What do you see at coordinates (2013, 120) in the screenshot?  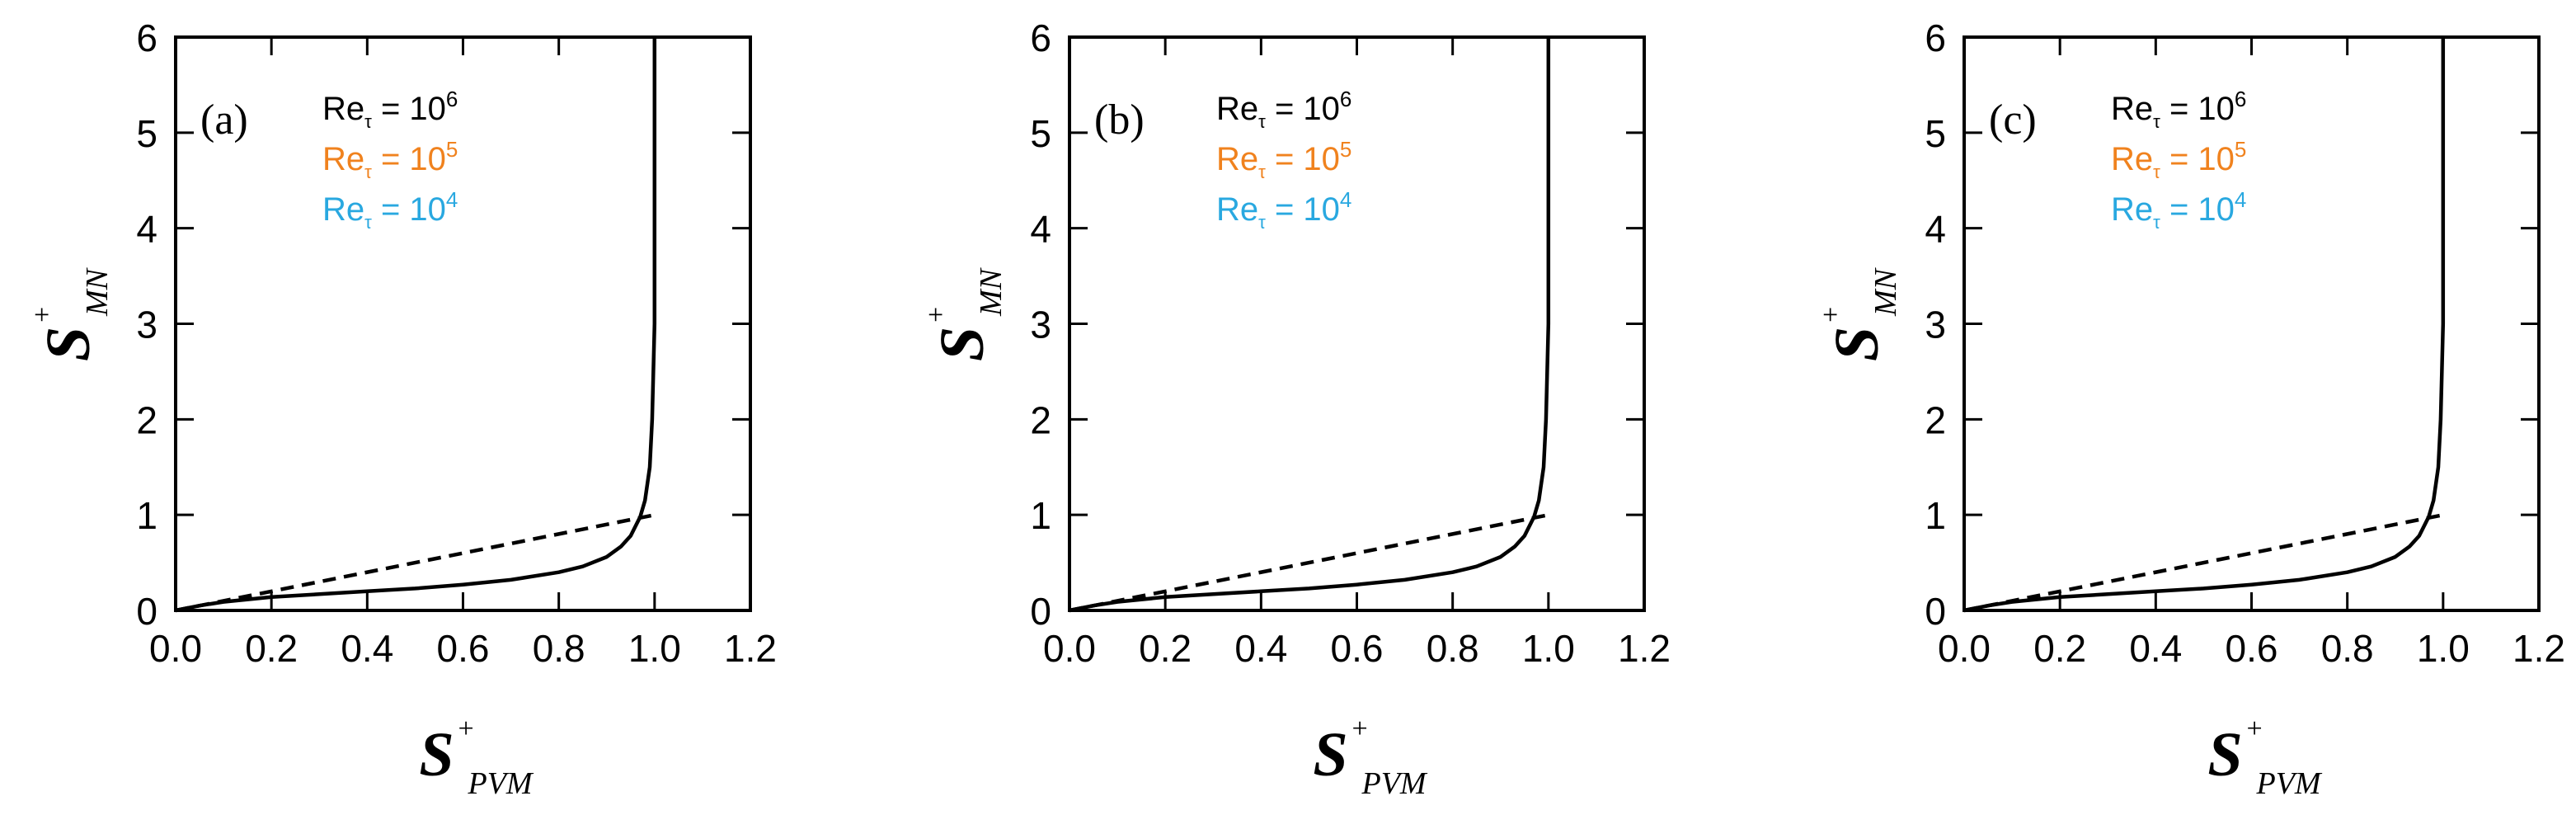 I see `panel-label: (c)` at bounding box center [2013, 120].